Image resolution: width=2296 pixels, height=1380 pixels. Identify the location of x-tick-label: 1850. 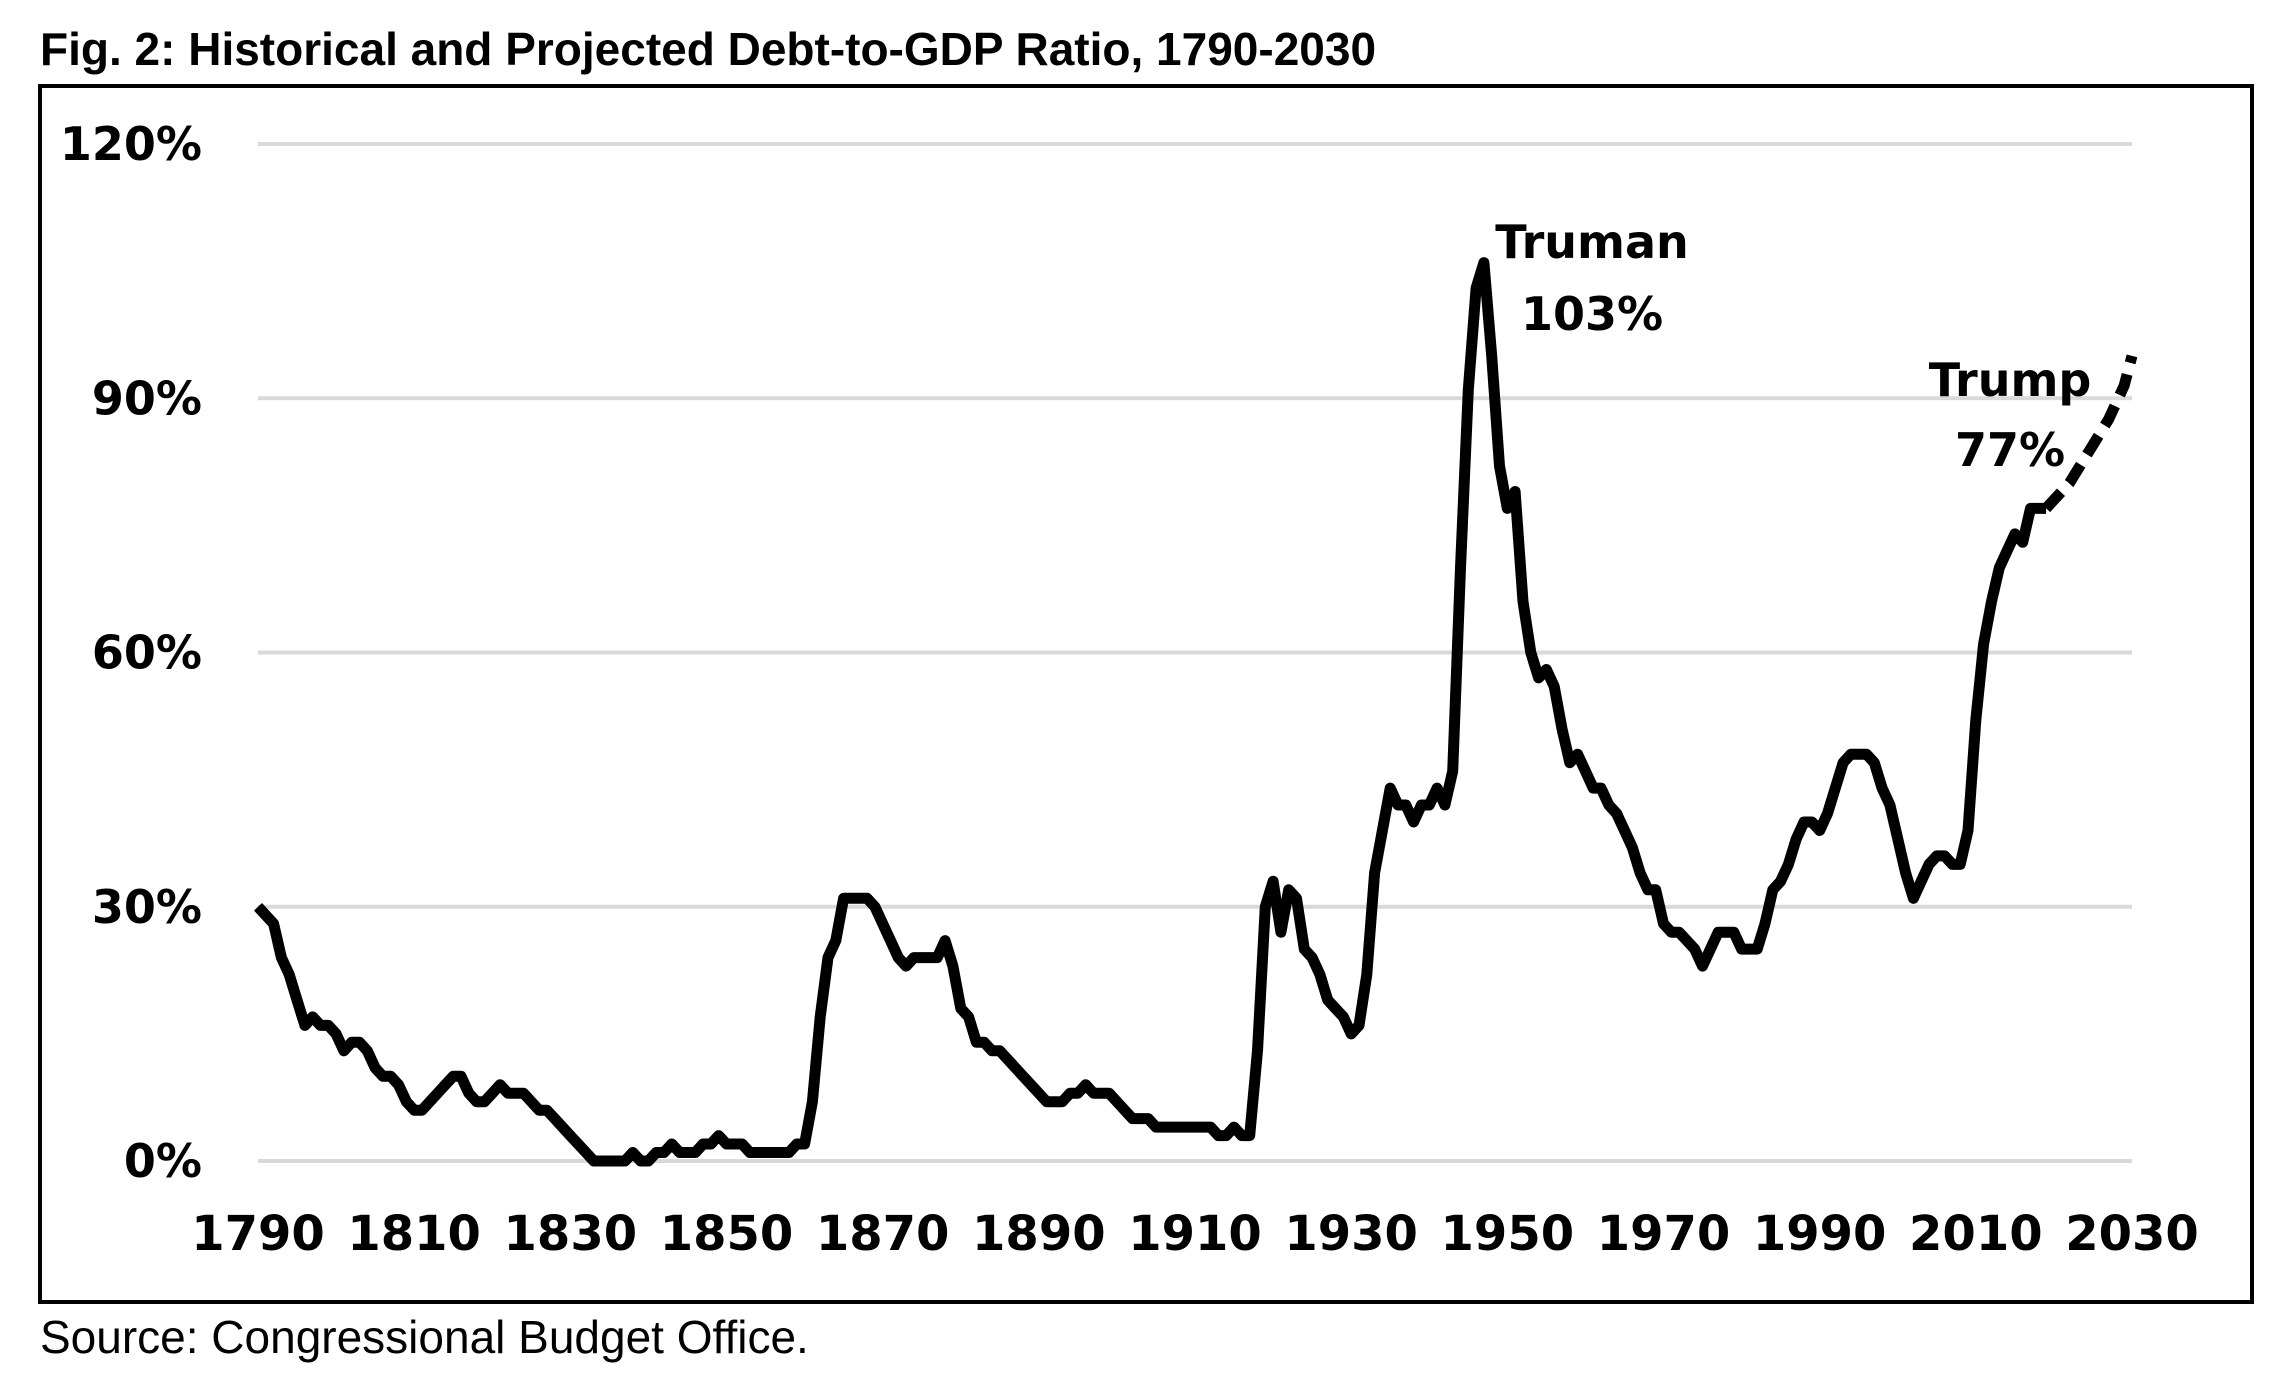
(727, 1234).